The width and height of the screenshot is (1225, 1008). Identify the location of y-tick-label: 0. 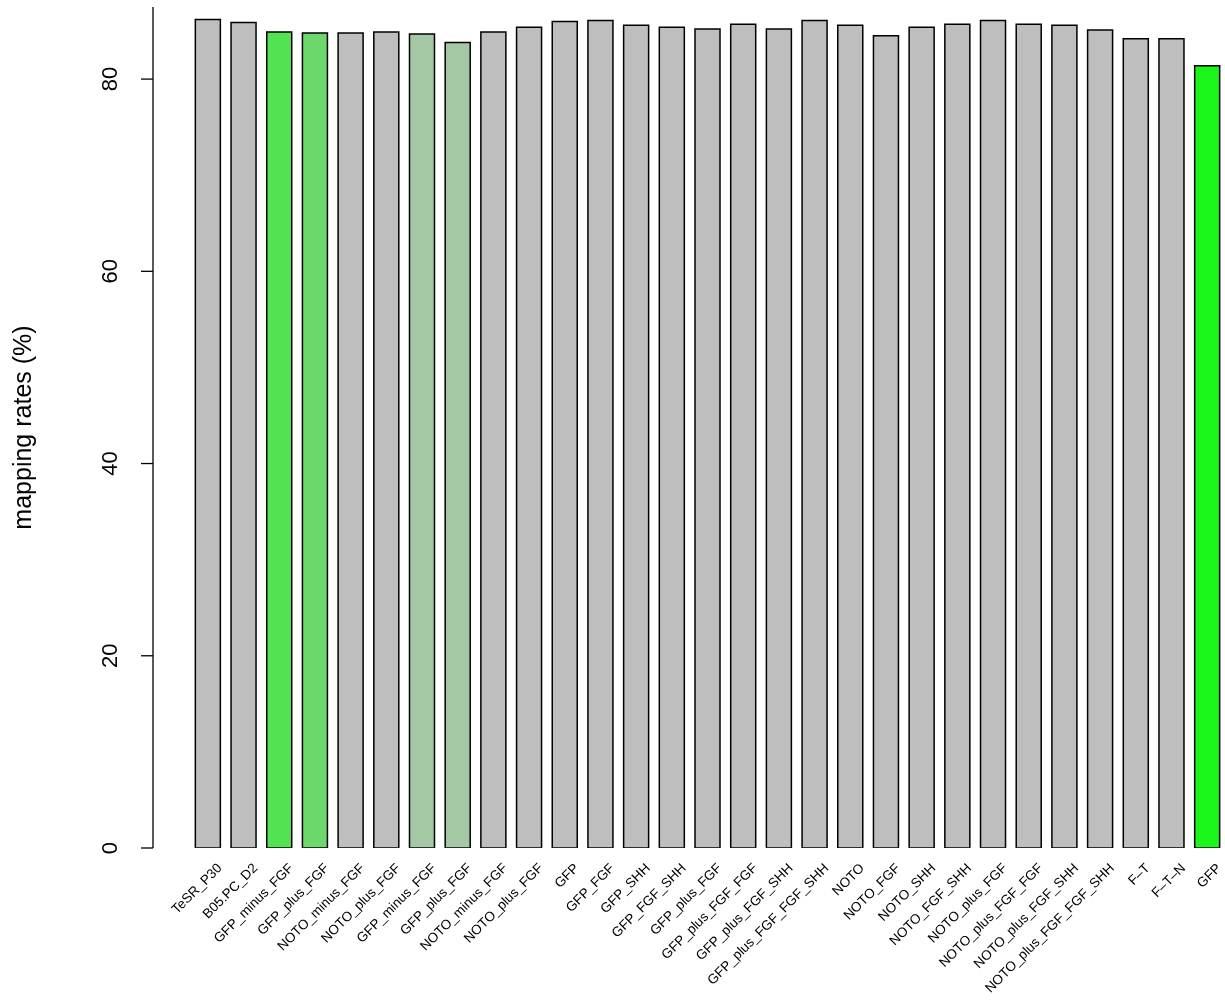
(109, 848).